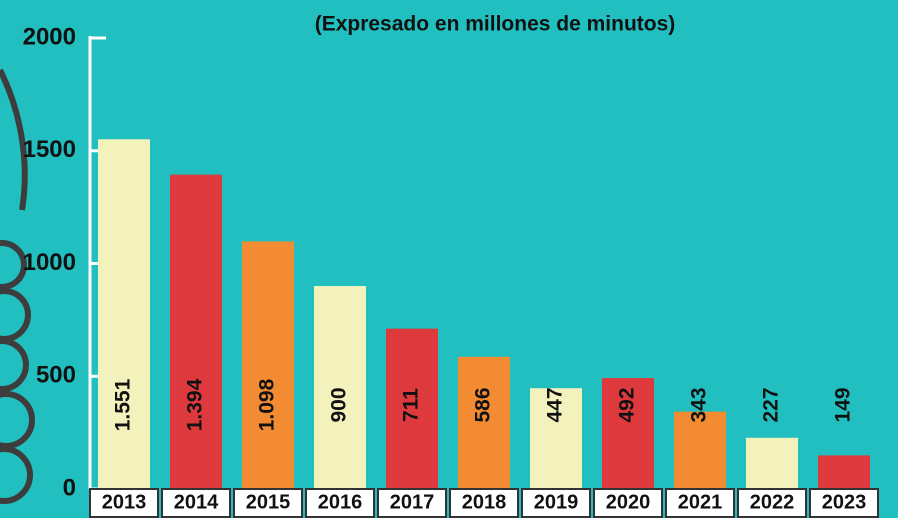 This screenshot has height=518, width=898. I want to click on x-tick-label: 2016, so click(340, 502).